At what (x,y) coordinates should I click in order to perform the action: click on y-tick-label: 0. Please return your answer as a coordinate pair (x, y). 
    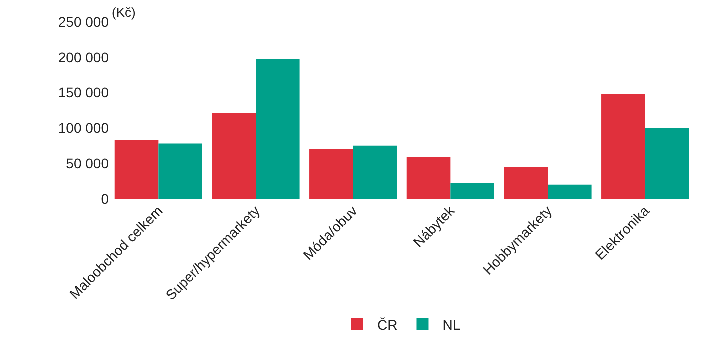
    Looking at the image, I should click on (105, 198).